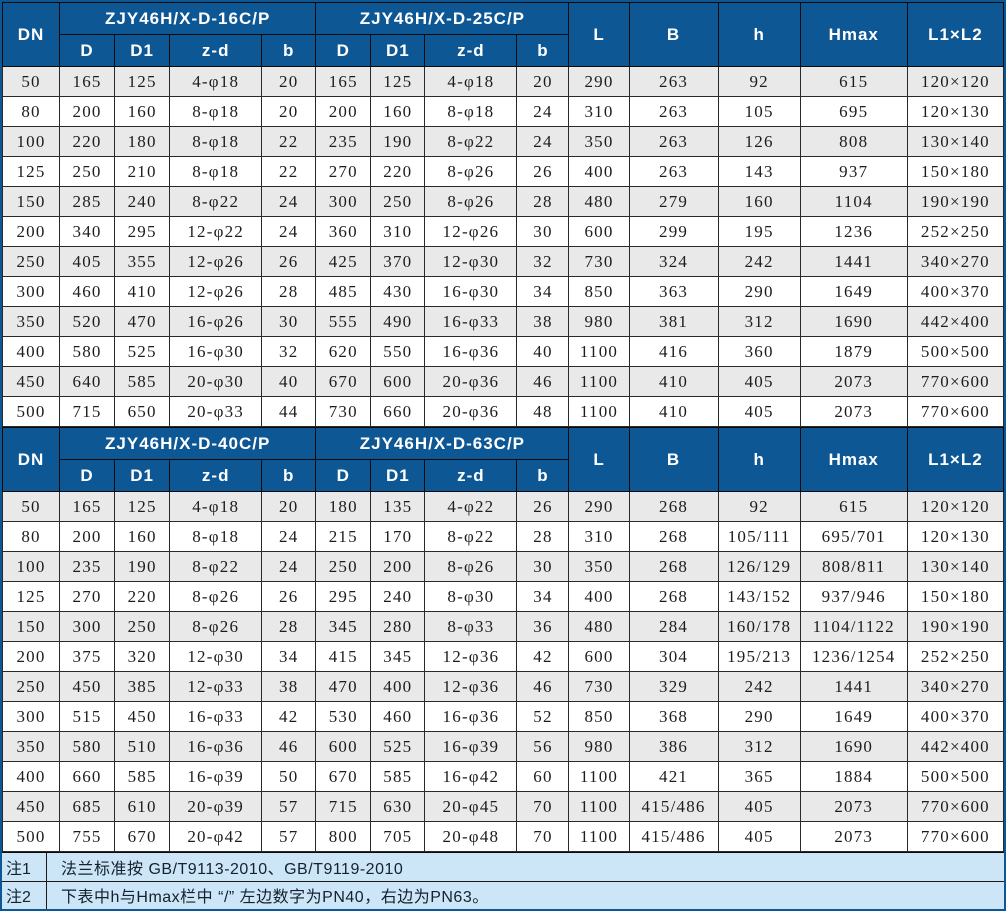 The width and height of the screenshot is (1006, 911). I want to click on table-cell: 580, so click(87, 351).